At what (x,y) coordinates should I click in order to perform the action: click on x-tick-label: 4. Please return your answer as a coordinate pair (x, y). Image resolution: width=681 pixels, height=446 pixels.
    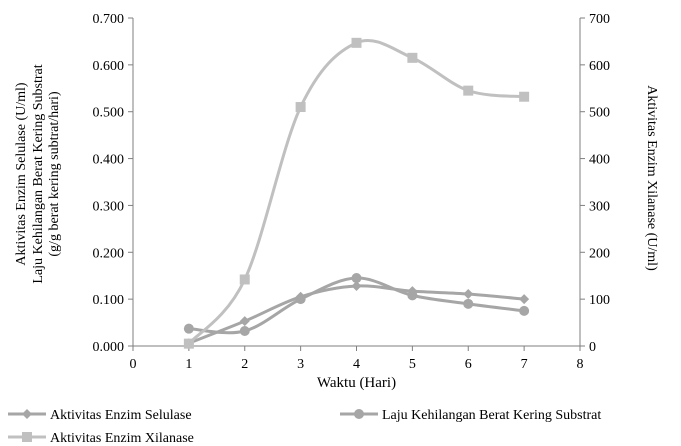
    Looking at the image, I should click on (356, 364).